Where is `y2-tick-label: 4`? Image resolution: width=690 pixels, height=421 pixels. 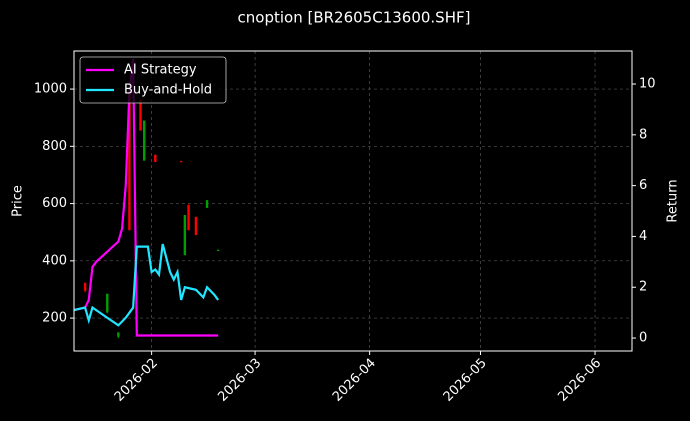
y2-tick-label: 4 is located at coordinates (643, 236).